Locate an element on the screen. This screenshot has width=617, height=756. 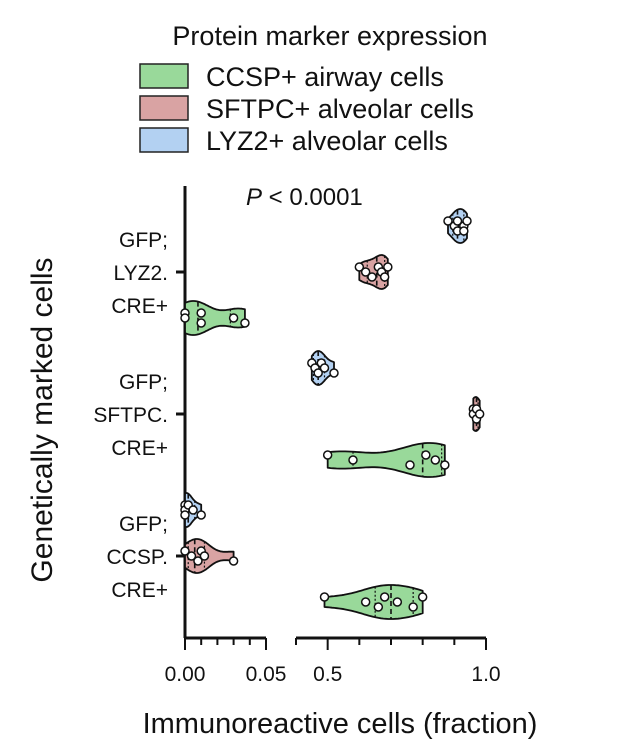
legend-item-lyz2: LYZ2+ alveolar cells is located at coordinates (293, 141).